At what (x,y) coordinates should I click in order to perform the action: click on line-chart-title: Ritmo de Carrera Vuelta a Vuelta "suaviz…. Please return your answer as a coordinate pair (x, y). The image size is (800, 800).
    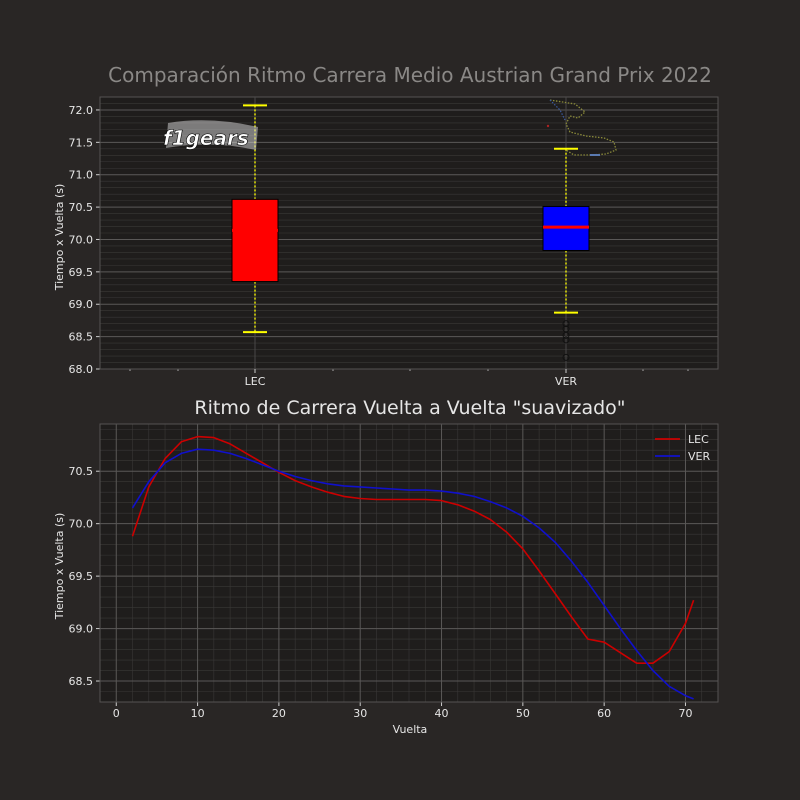
    Looking at the image, I should click on (409, 408).